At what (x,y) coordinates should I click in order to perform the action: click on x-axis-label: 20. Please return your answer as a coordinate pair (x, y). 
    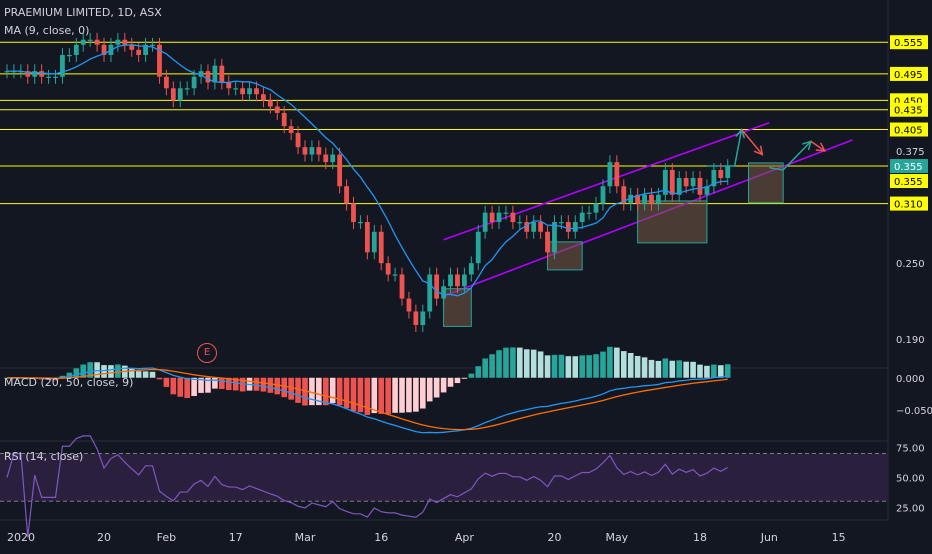
    Looking at the image, I should click on (554, 537).